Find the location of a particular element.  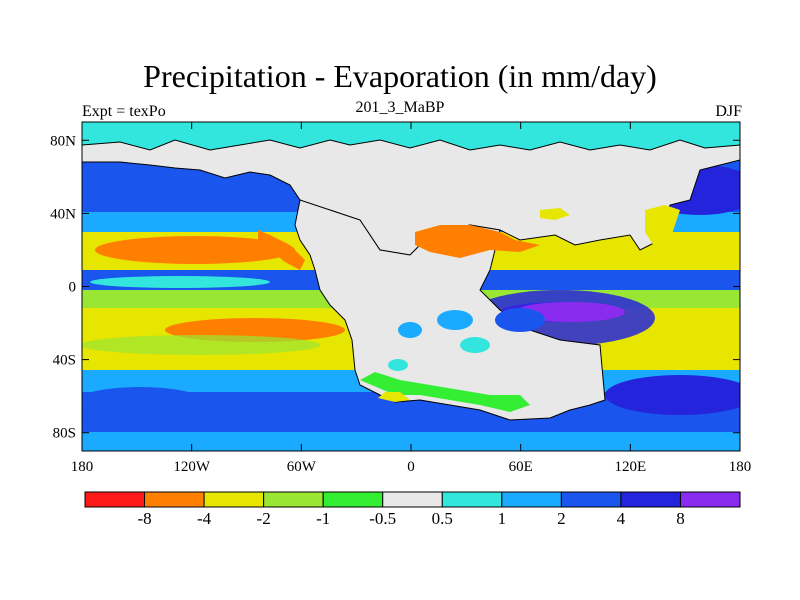

lat-tick-label: 80N is located at coordinates (63, 141).